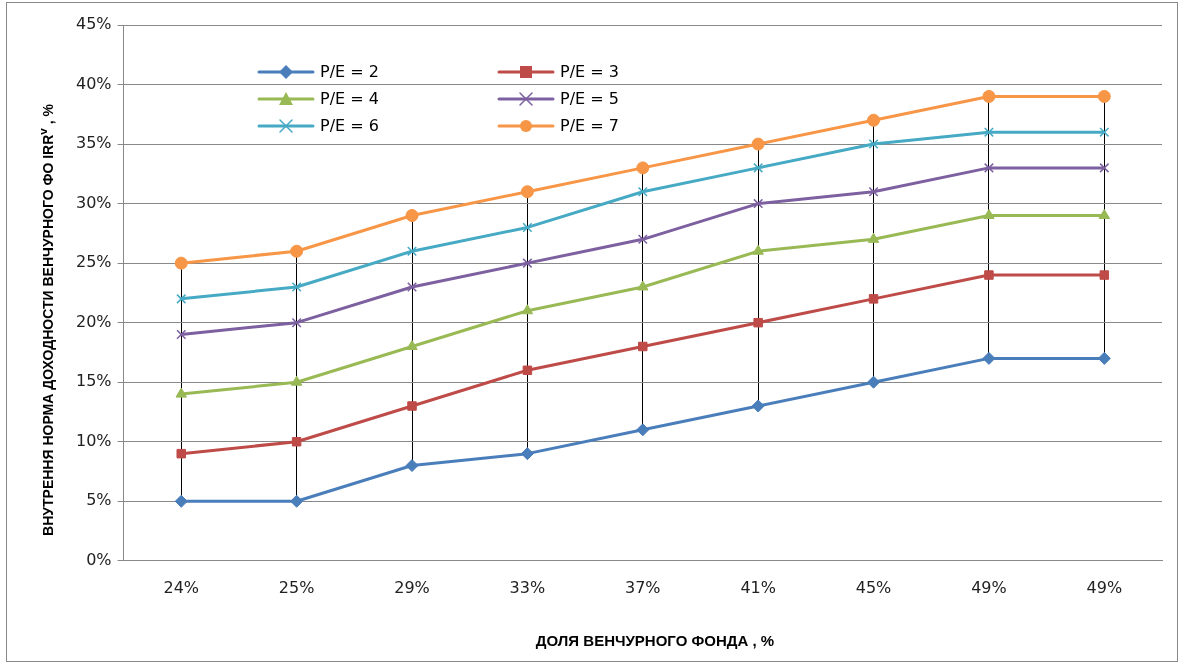  What do you see at coordinates (94, 202) in the screenshot?
I see `y-tick-label: 30%` at bounding box center [94, 202].